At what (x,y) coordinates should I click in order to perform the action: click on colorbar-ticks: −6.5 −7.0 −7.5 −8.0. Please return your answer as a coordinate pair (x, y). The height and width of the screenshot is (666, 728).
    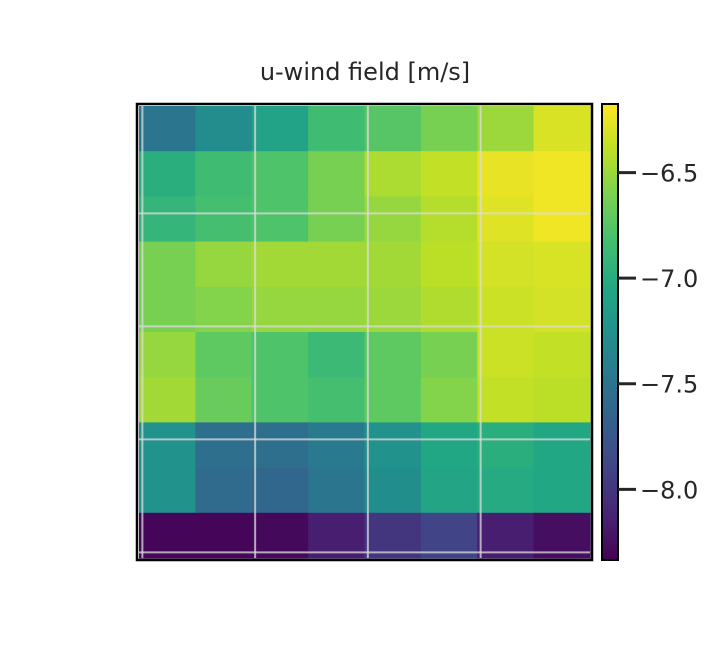
    Looking at the image, I should click on (658, 332).